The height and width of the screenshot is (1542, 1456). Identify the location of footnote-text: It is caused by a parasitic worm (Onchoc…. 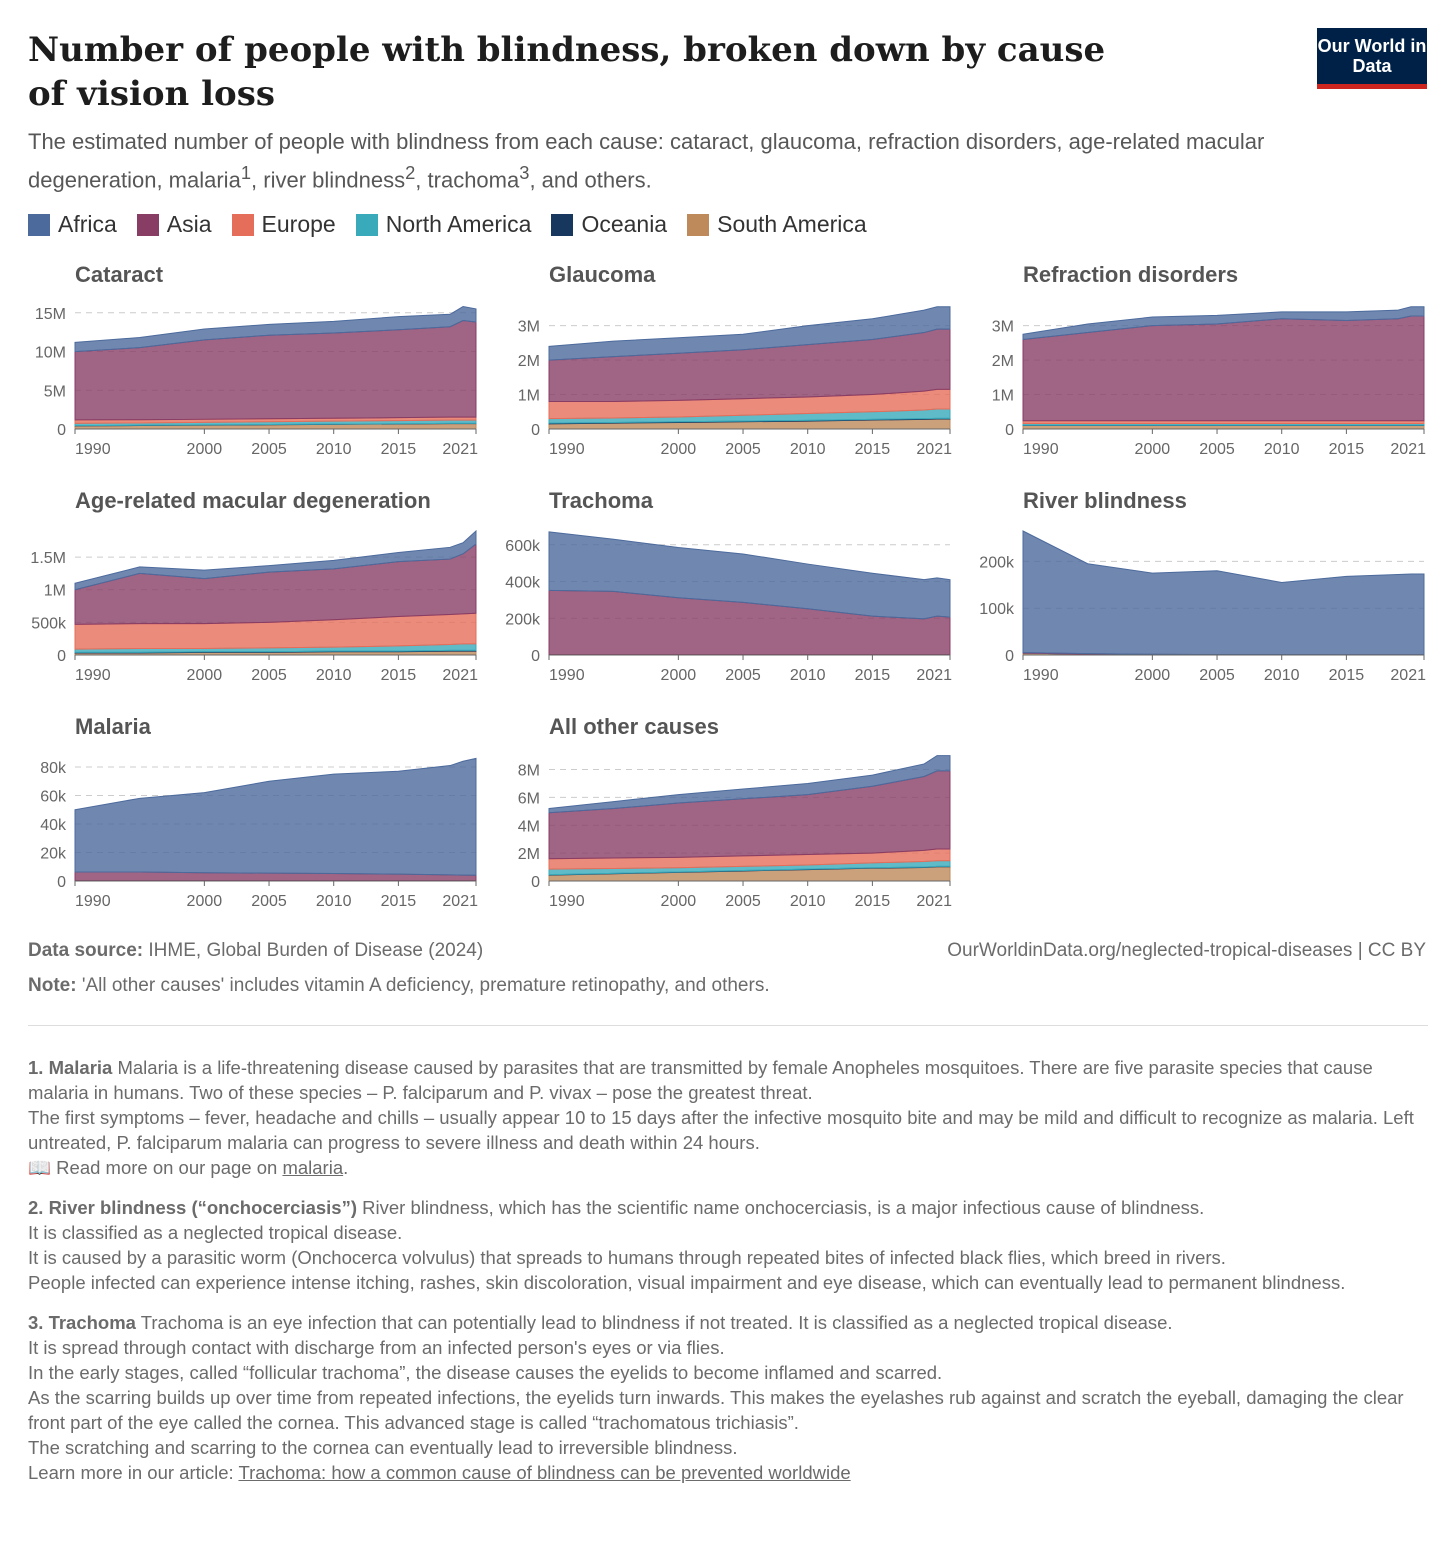
(627, 1257).